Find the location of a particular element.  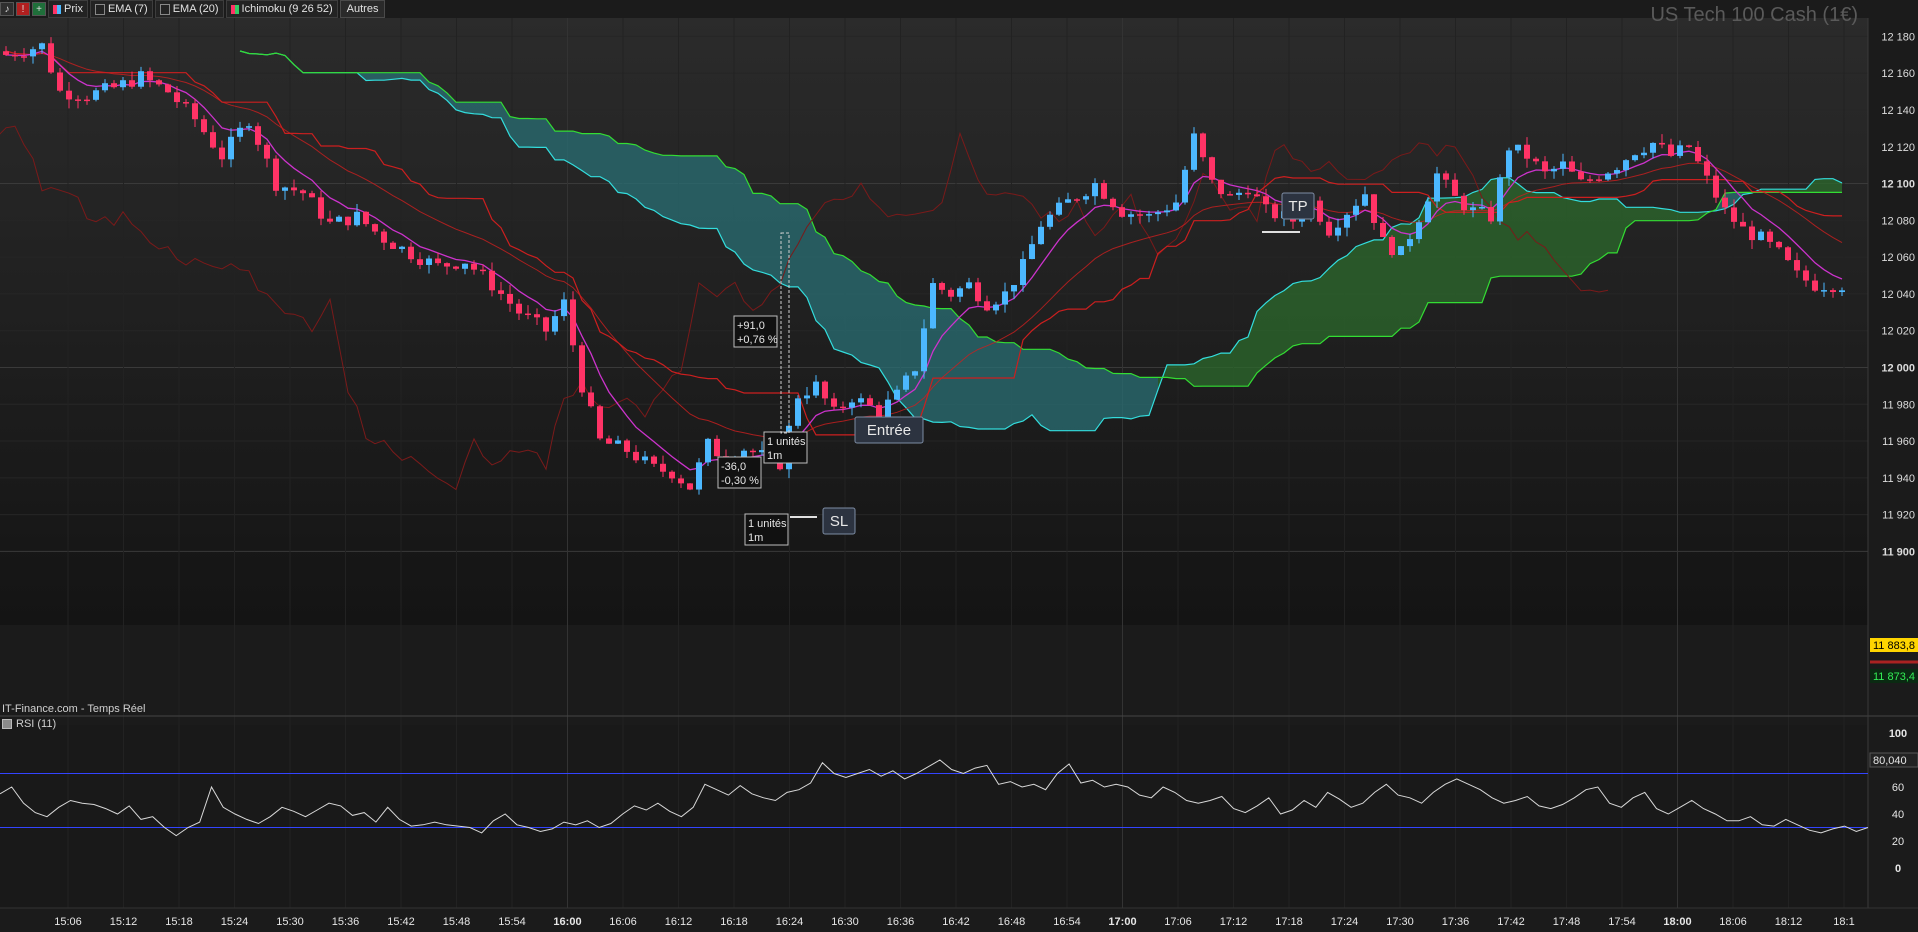

indicator-ema7-toggle: EMA (7) is located at coordinates (121, 9).